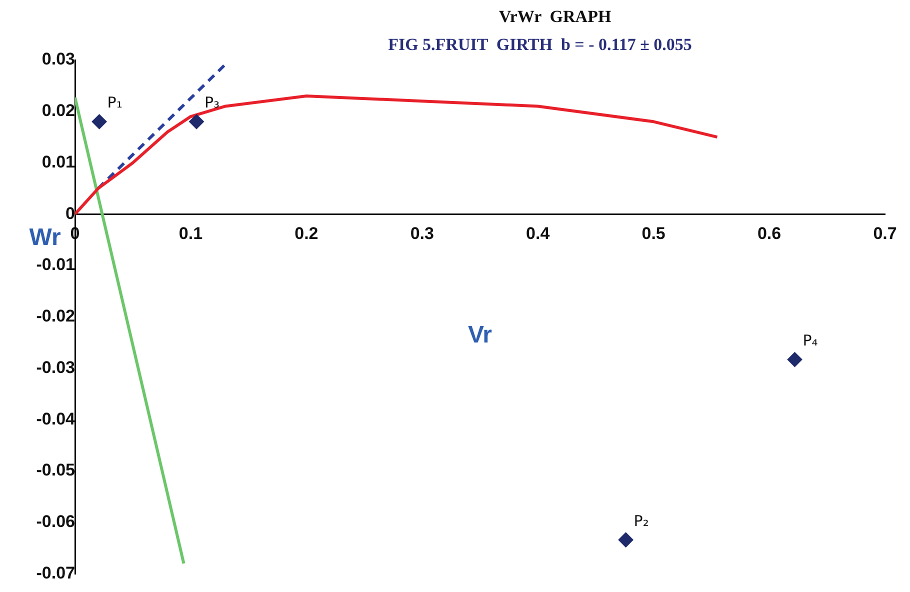  Describe the element at coordinates (55, 522) in the screenshot. I see `y-tick-label: -0.06` at that location.